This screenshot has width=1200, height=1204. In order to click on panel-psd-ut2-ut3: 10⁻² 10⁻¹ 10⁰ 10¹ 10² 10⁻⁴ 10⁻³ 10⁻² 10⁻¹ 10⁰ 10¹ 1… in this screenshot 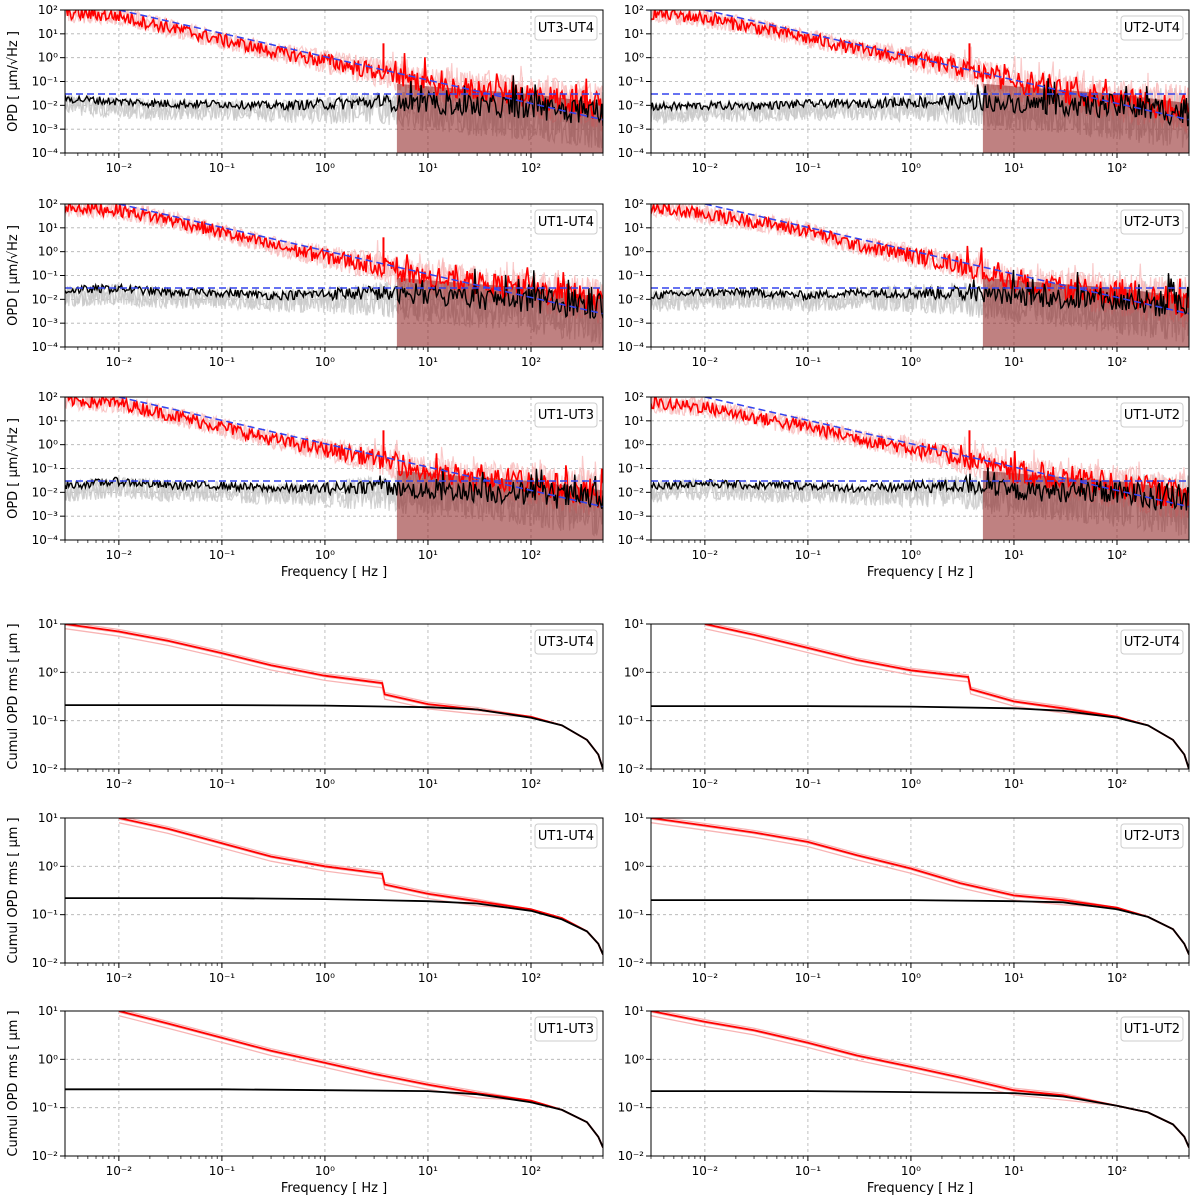, I will do `click(904, 283)`.